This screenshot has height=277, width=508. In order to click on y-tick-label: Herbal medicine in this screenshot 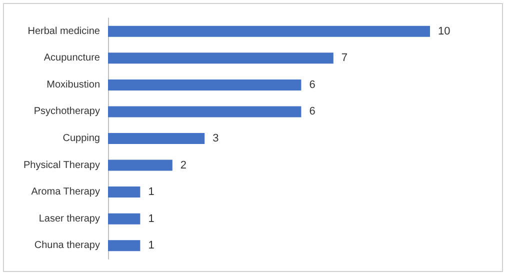, I will do `click(64, 31)`.